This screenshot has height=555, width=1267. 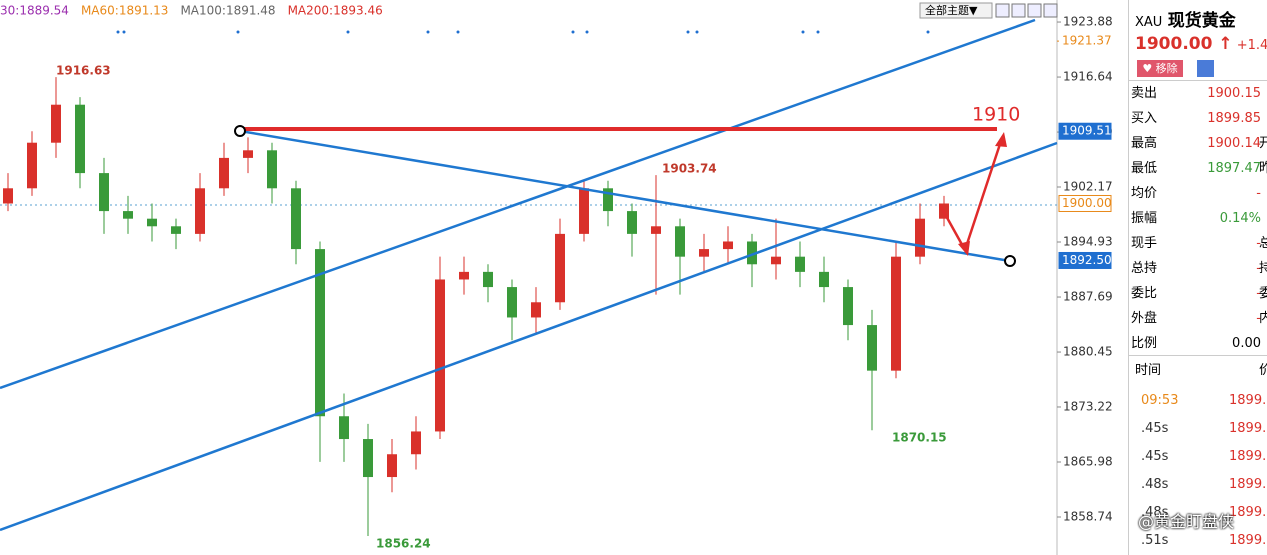 I want to click on instrument-name: 现货黄金, so click(x=1201, y=21).